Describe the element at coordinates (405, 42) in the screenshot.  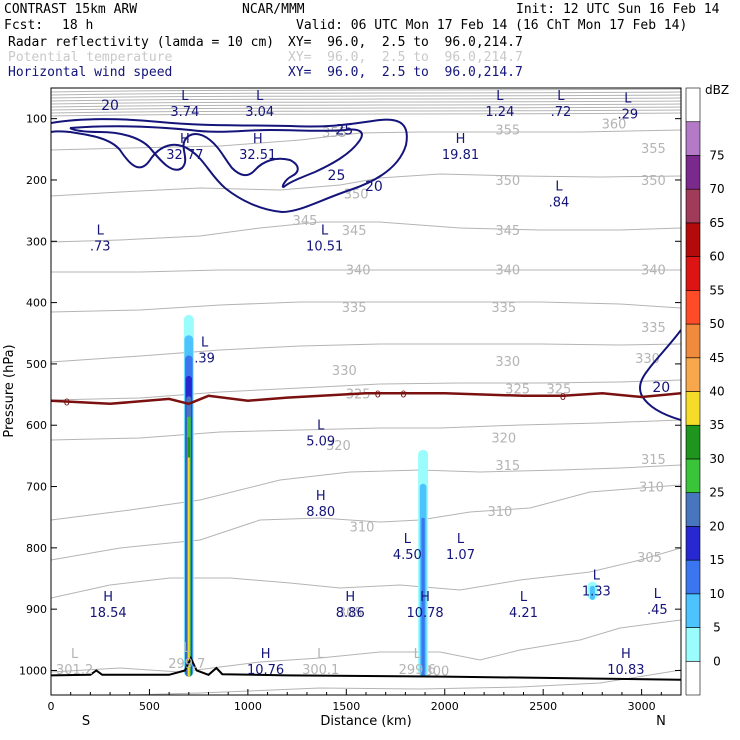
I see `field-reflectivity-xy: XY= 96.0, 2.5 to 96.0,214.7` at that location.